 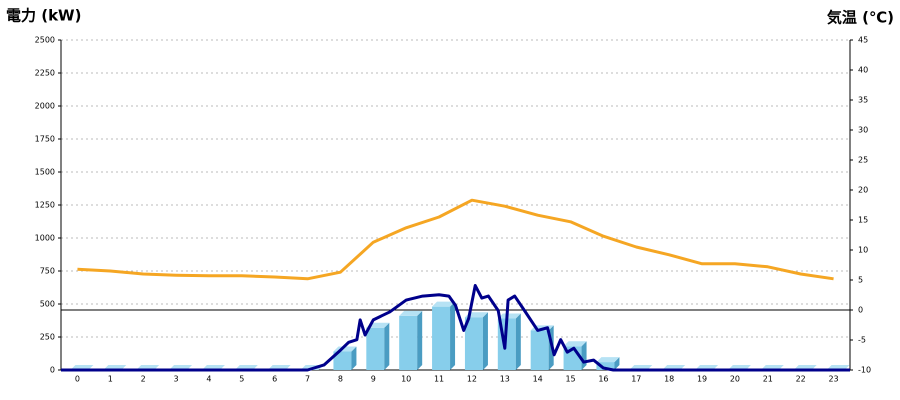 What do you see at coordinates (702, 379) in the screenshot?
I see `x-tick-label: 19` at bounding box center [702, 379].